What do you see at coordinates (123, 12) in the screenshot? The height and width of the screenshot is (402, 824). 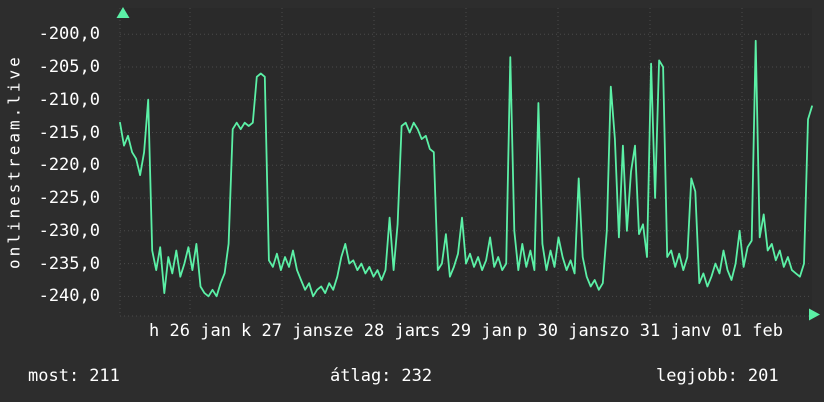 I see `y-axis-arrow-icon` at bounding box center [123, 12].